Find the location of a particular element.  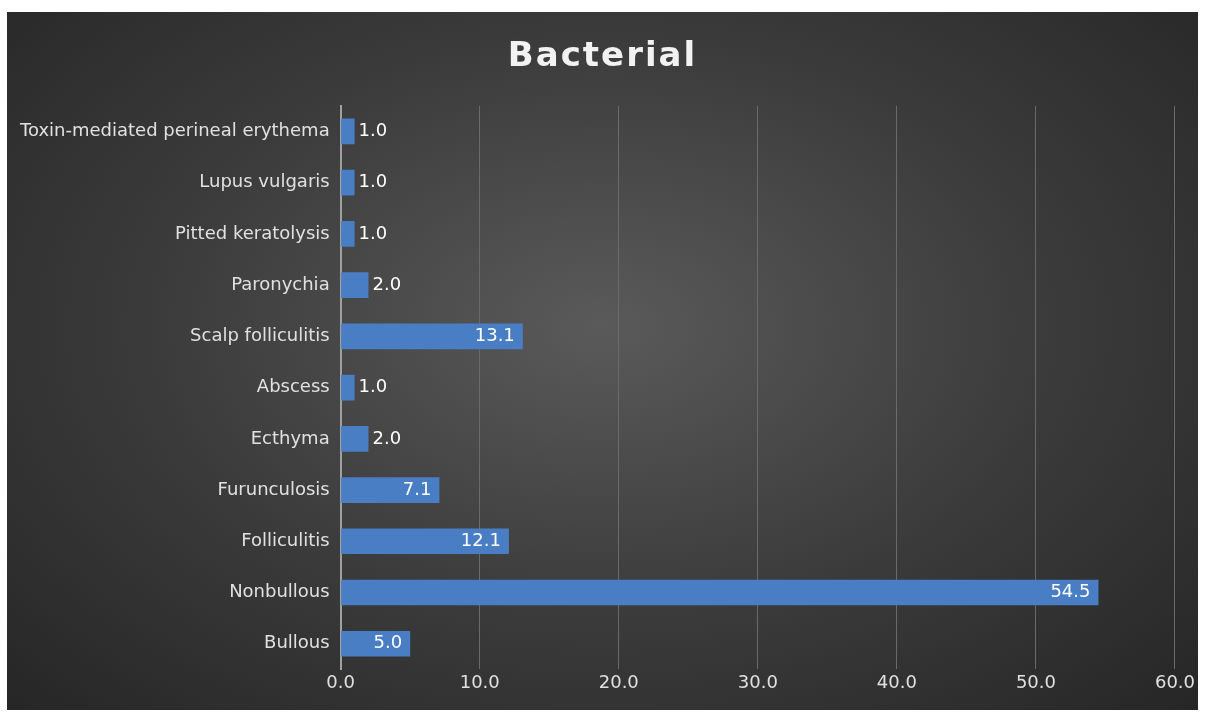

data-label: 7.1 is located at coordinates (417, 488).